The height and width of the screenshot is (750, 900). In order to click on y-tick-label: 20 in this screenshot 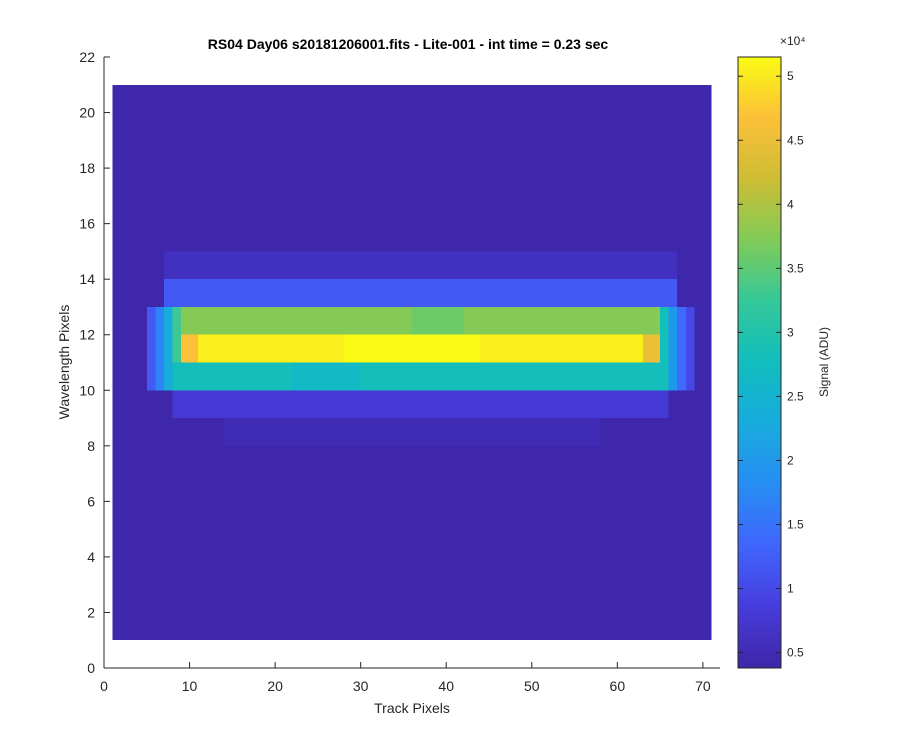, I will do `click(87, 113)`.